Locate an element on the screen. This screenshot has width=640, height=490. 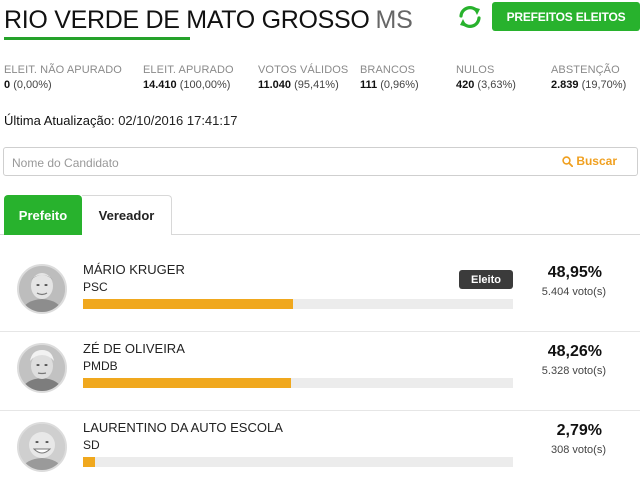
stat-percent: (19,70%) is located at coordinates (604, 85).